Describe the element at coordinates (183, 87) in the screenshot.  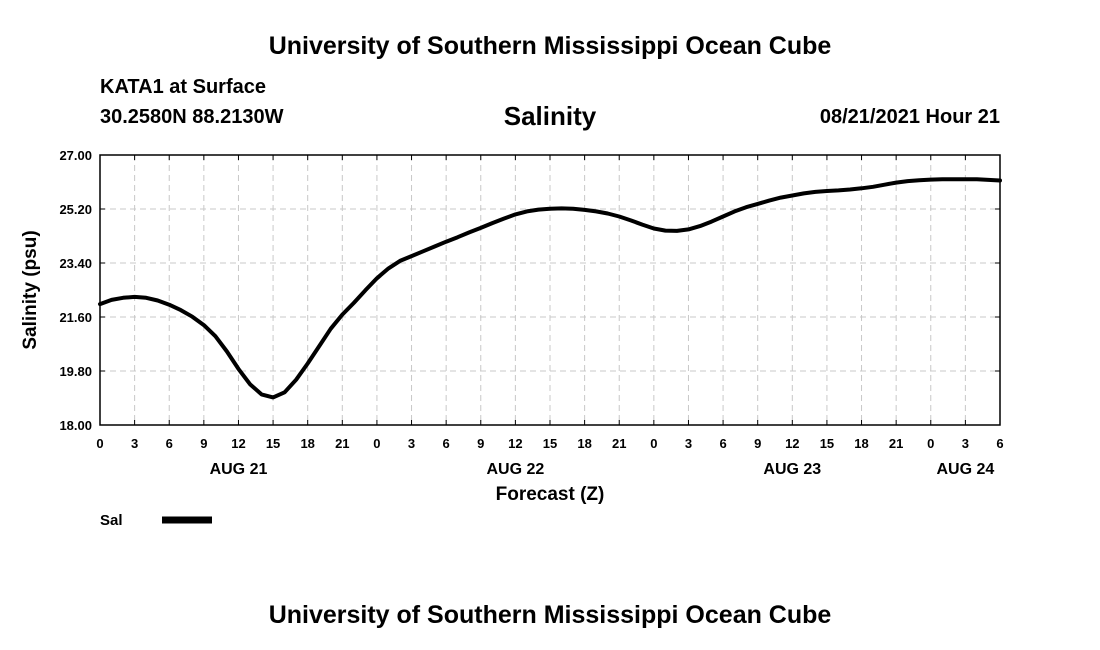
I see `station-label: KATA1 at Surface` at that location.